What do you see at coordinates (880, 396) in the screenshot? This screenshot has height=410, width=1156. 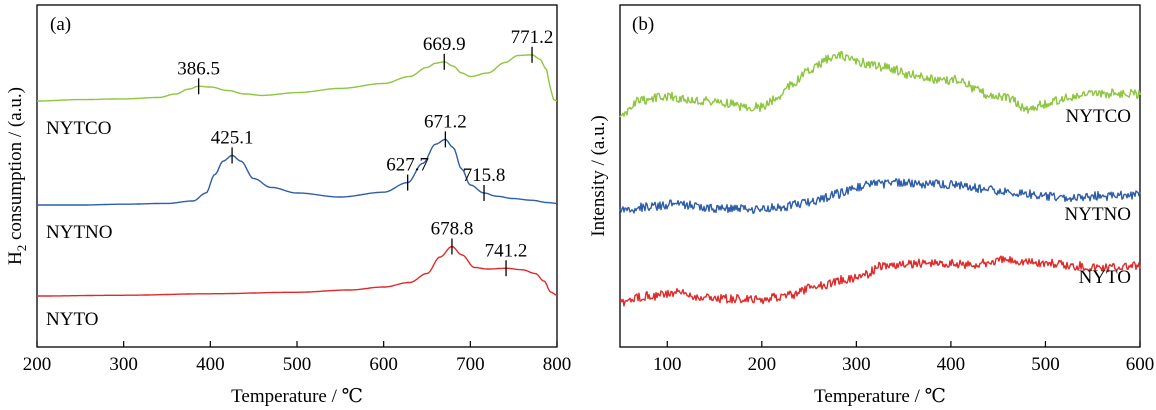 I see `x-axis-label-b: Temperature / ℃` at bounding box center [880, 396].